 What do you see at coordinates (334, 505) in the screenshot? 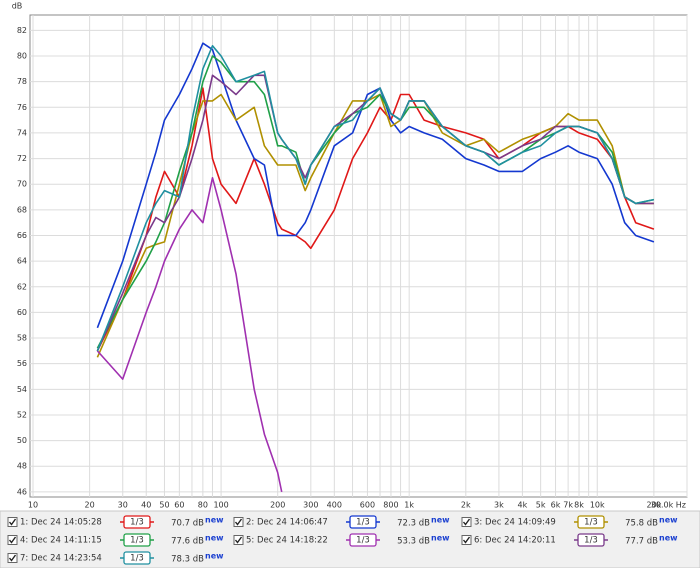
I see `x-tick-label: 400` at bounding box center [334, 505].